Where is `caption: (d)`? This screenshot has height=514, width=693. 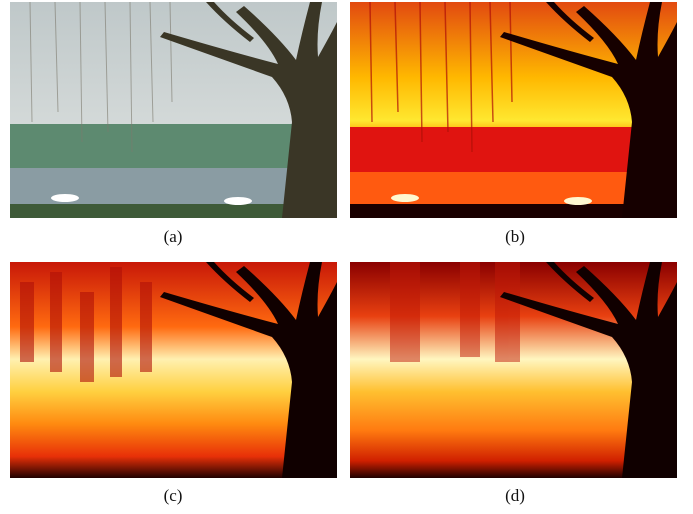
caption: (d) is located at coordinates (515, 495).